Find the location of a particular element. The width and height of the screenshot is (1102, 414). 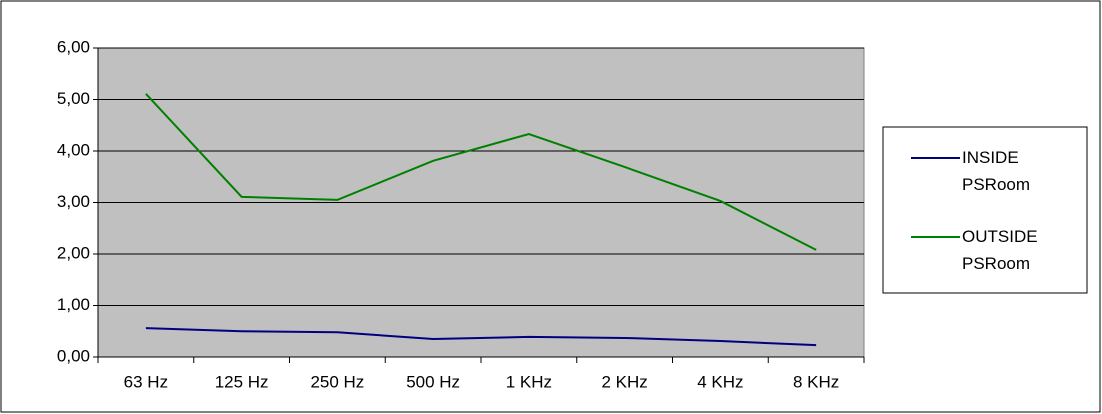

x-tick-label: 250 Hz is located at coordinates (337, 381).